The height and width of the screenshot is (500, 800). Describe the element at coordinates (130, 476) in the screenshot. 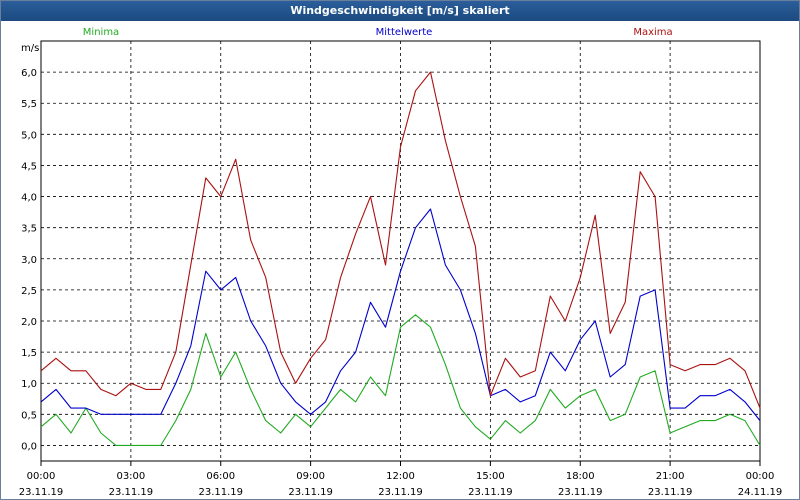

I see `x-tick-time: 03:00` at that location.